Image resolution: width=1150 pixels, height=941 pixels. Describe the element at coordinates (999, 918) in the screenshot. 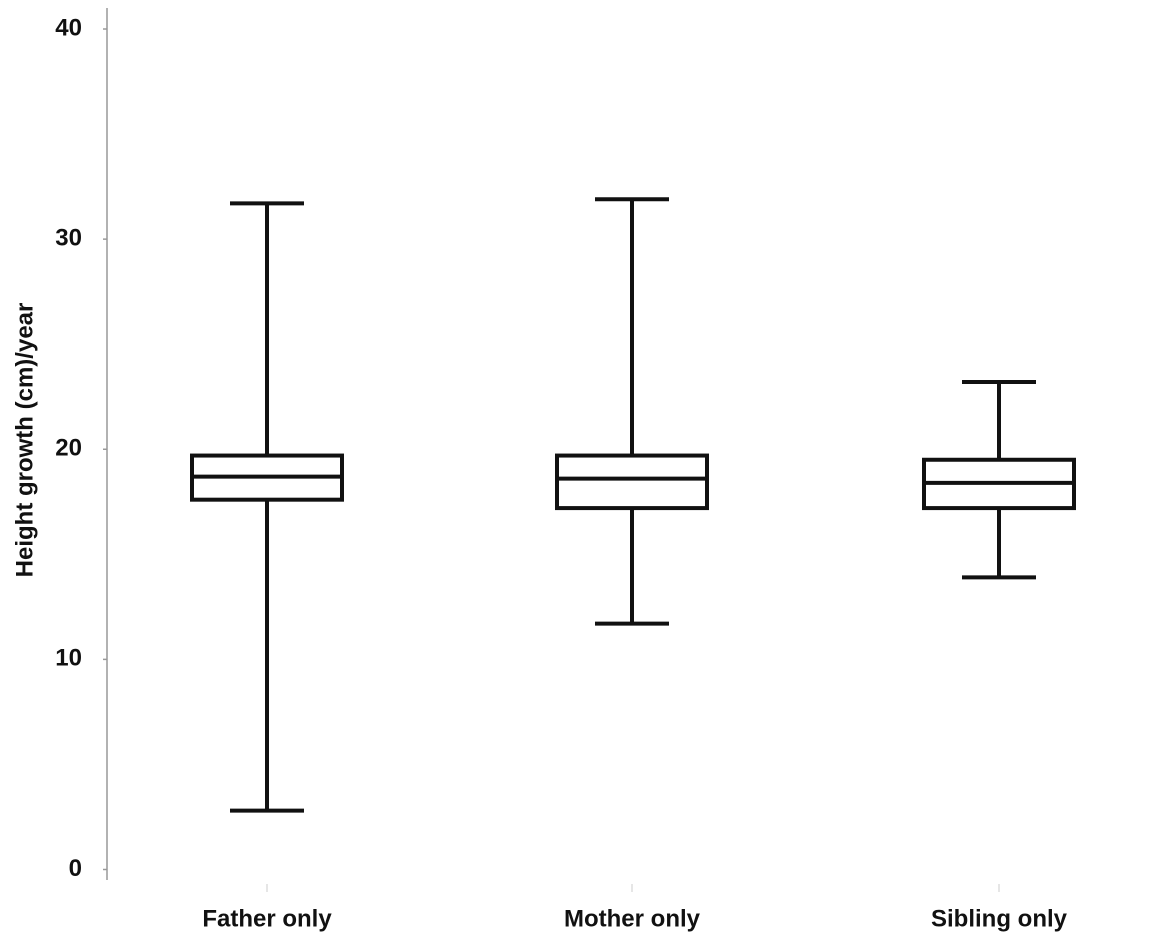

I see `x-tick-label: Sibling only` at that location.